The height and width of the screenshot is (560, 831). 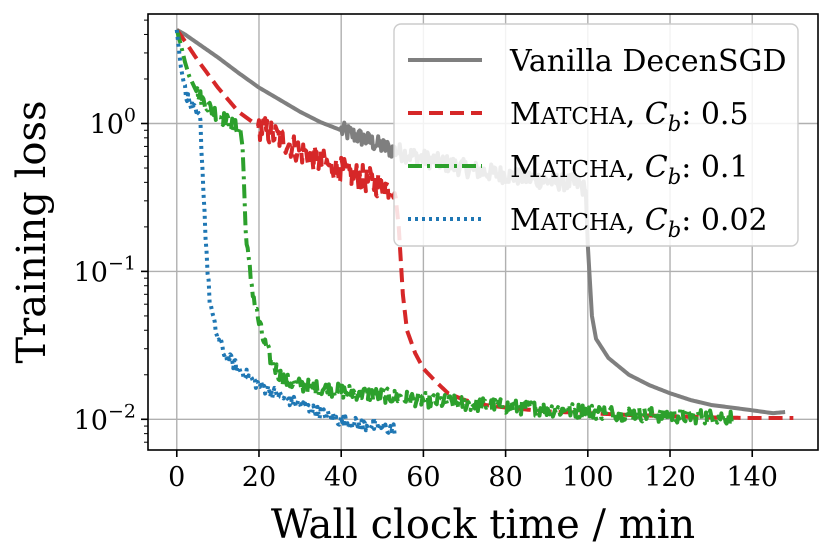 What do you see at coordinates (176, 477) in the screenshot?
I see `x-tick-label: 0` at bounding box center [176, 477].